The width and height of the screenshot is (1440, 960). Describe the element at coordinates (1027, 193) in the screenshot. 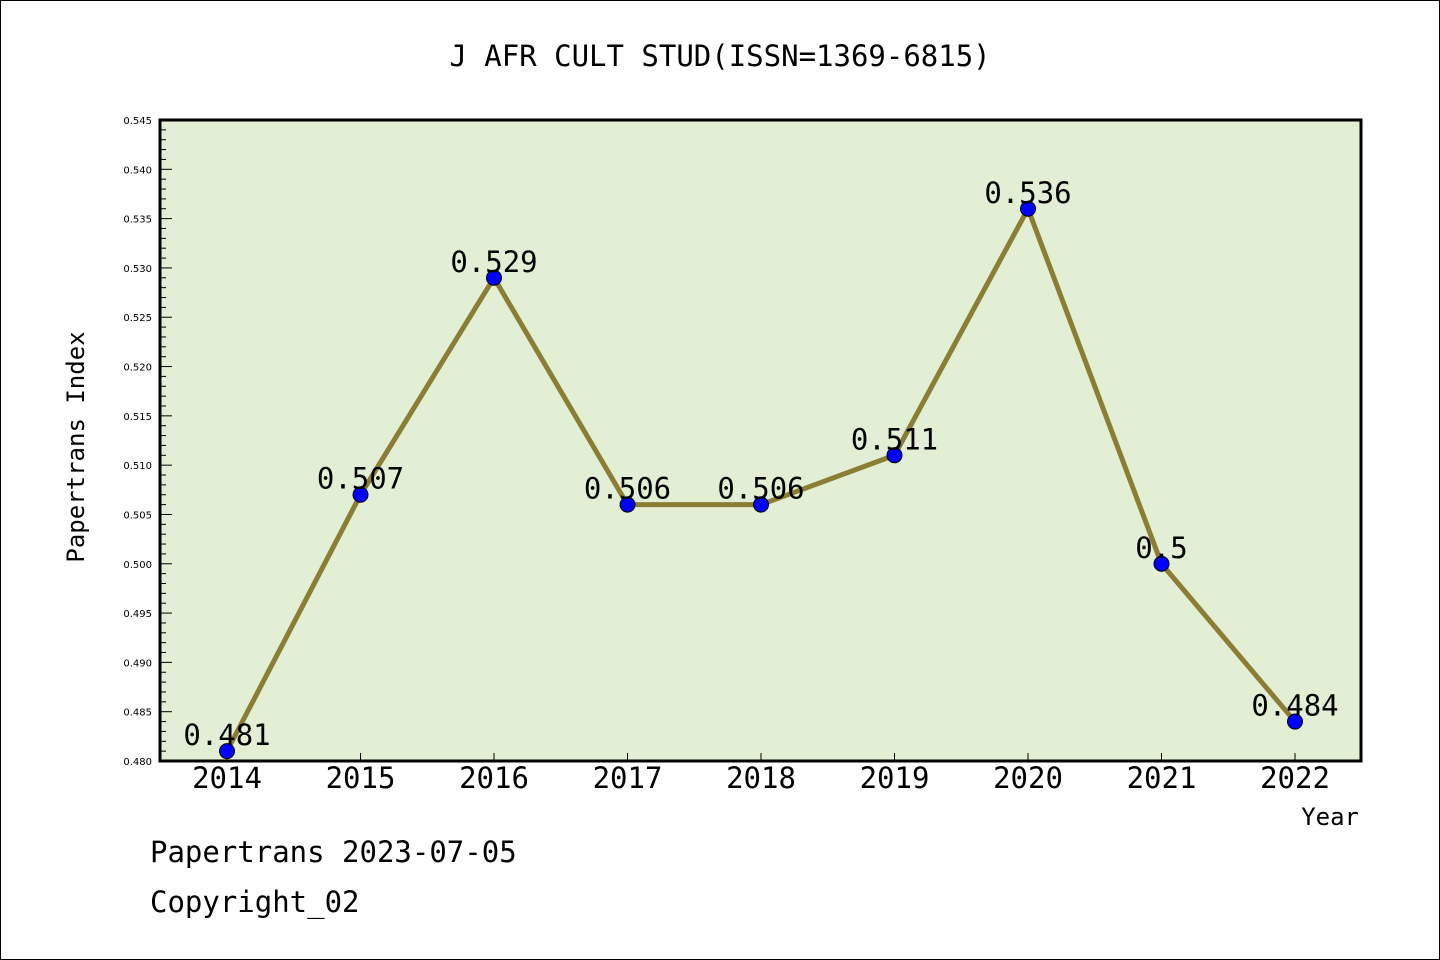

I see `data-label: 0.536` at that location.